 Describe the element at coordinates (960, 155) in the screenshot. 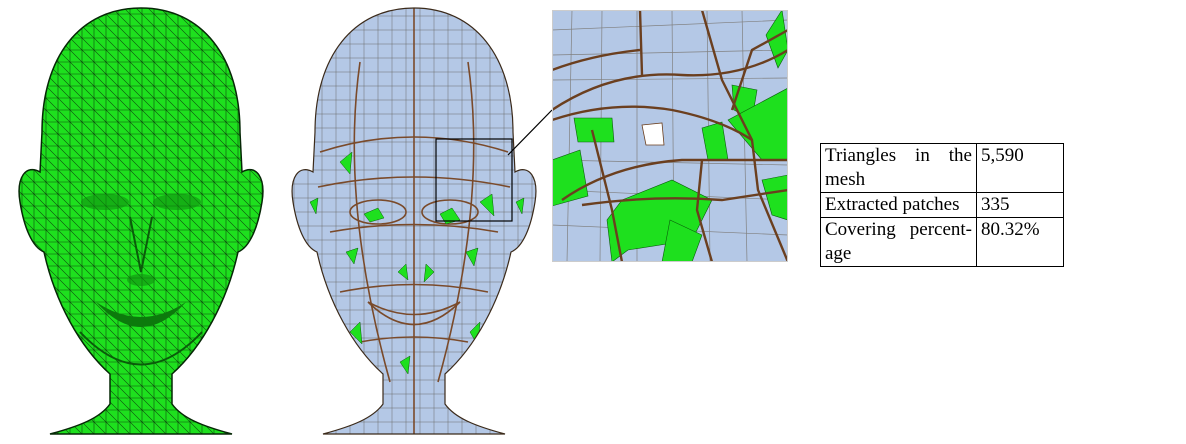

I see `label-word: the` at that location.